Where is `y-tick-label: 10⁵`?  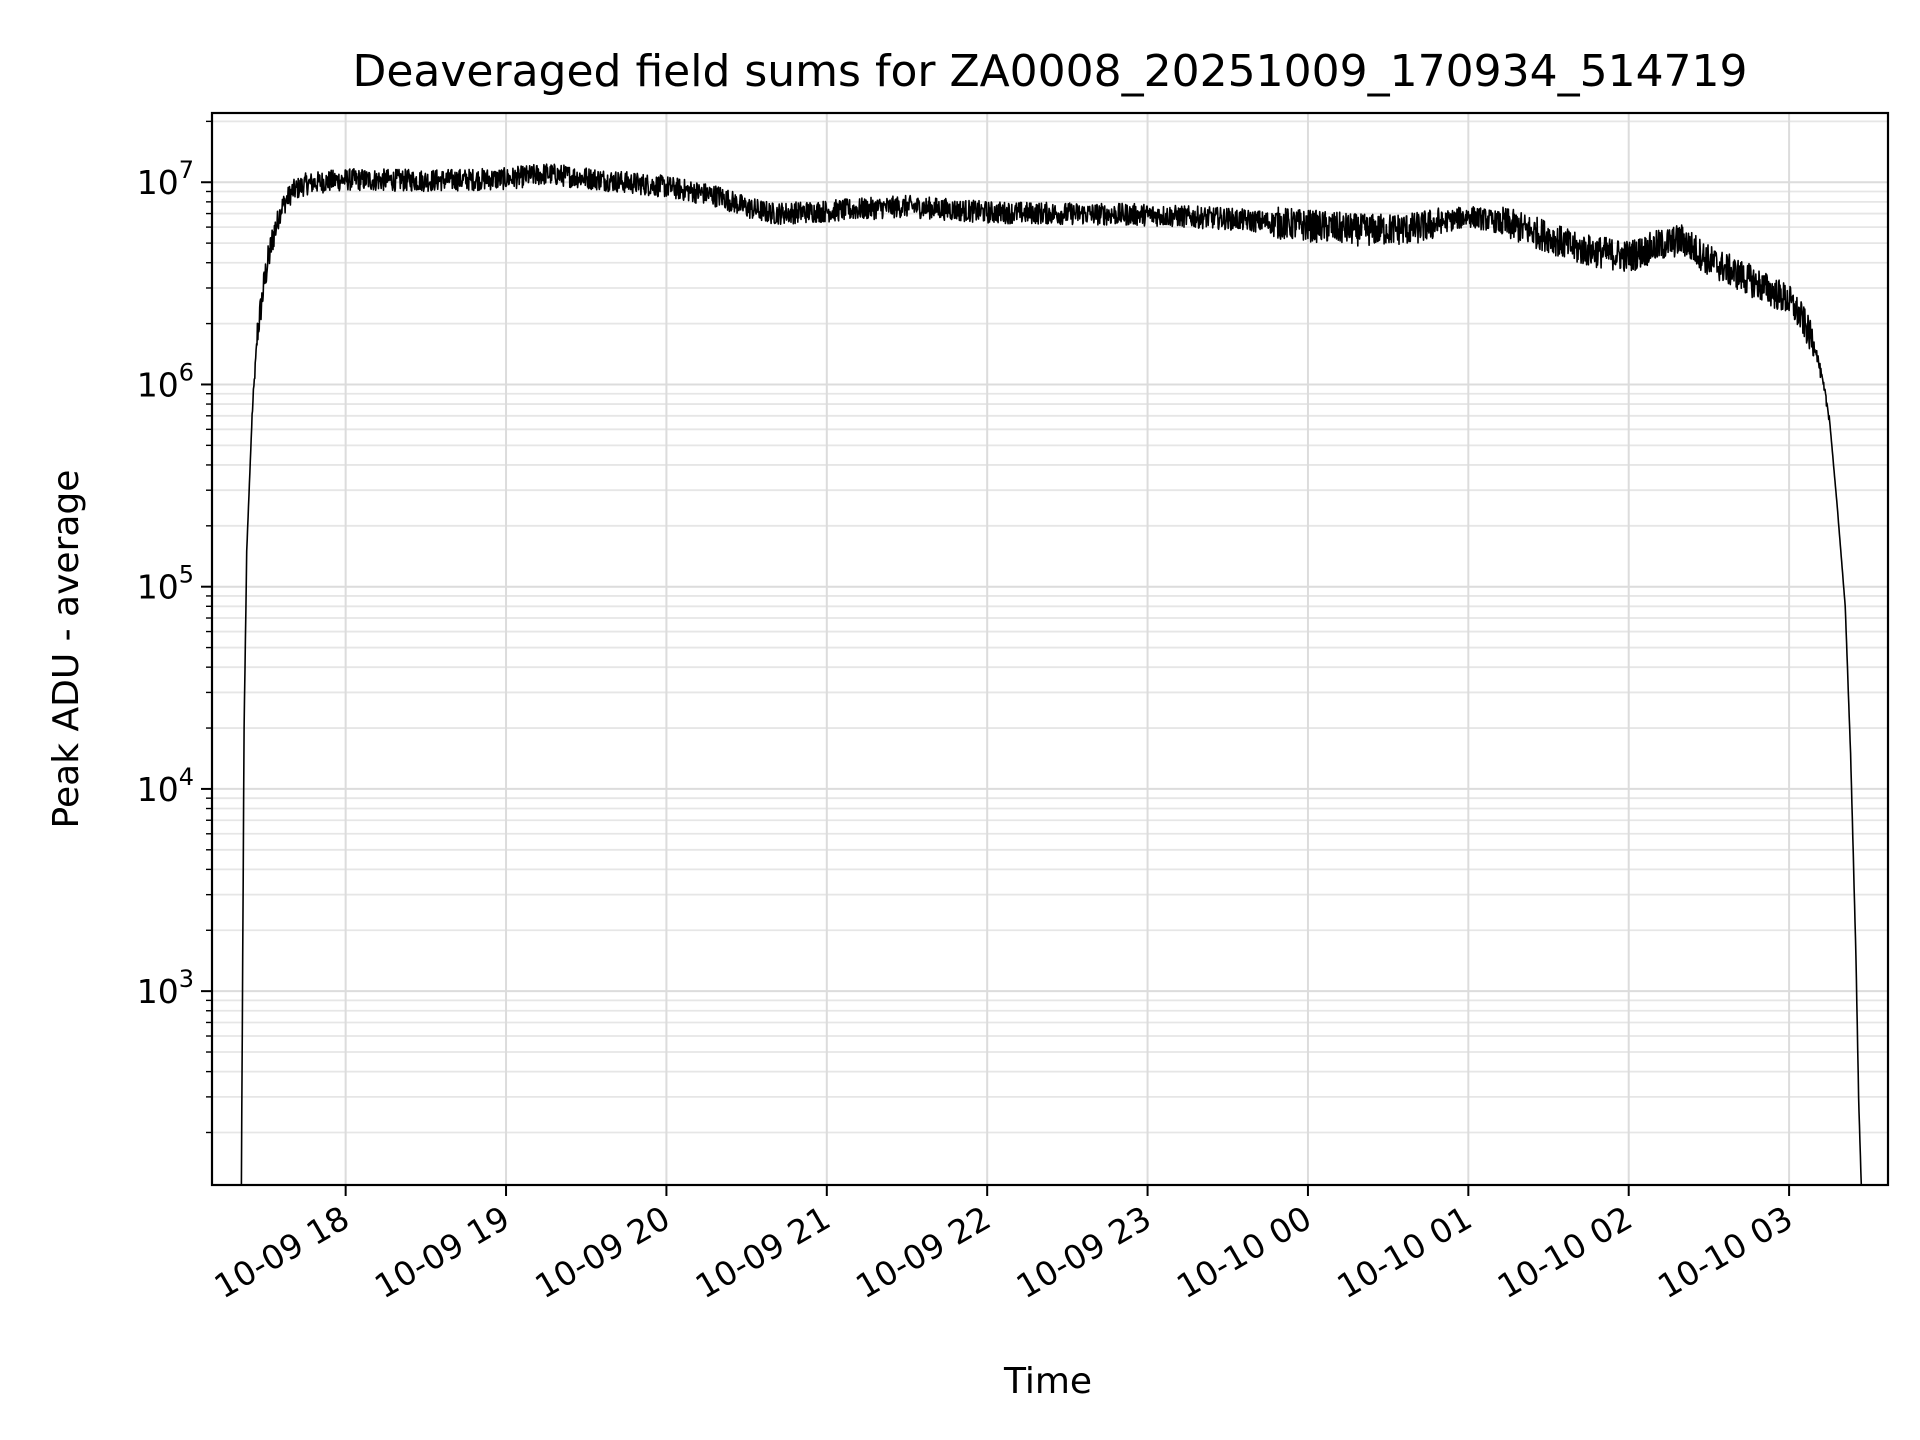 y-tick-label: 10⁵ is located at coordinates (165, 584).